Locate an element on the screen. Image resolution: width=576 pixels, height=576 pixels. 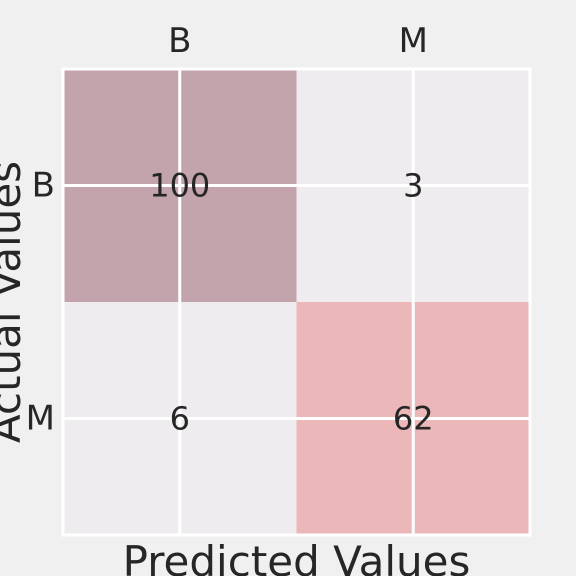
x-tick-label-B: B is located at coordinates (179, 41).